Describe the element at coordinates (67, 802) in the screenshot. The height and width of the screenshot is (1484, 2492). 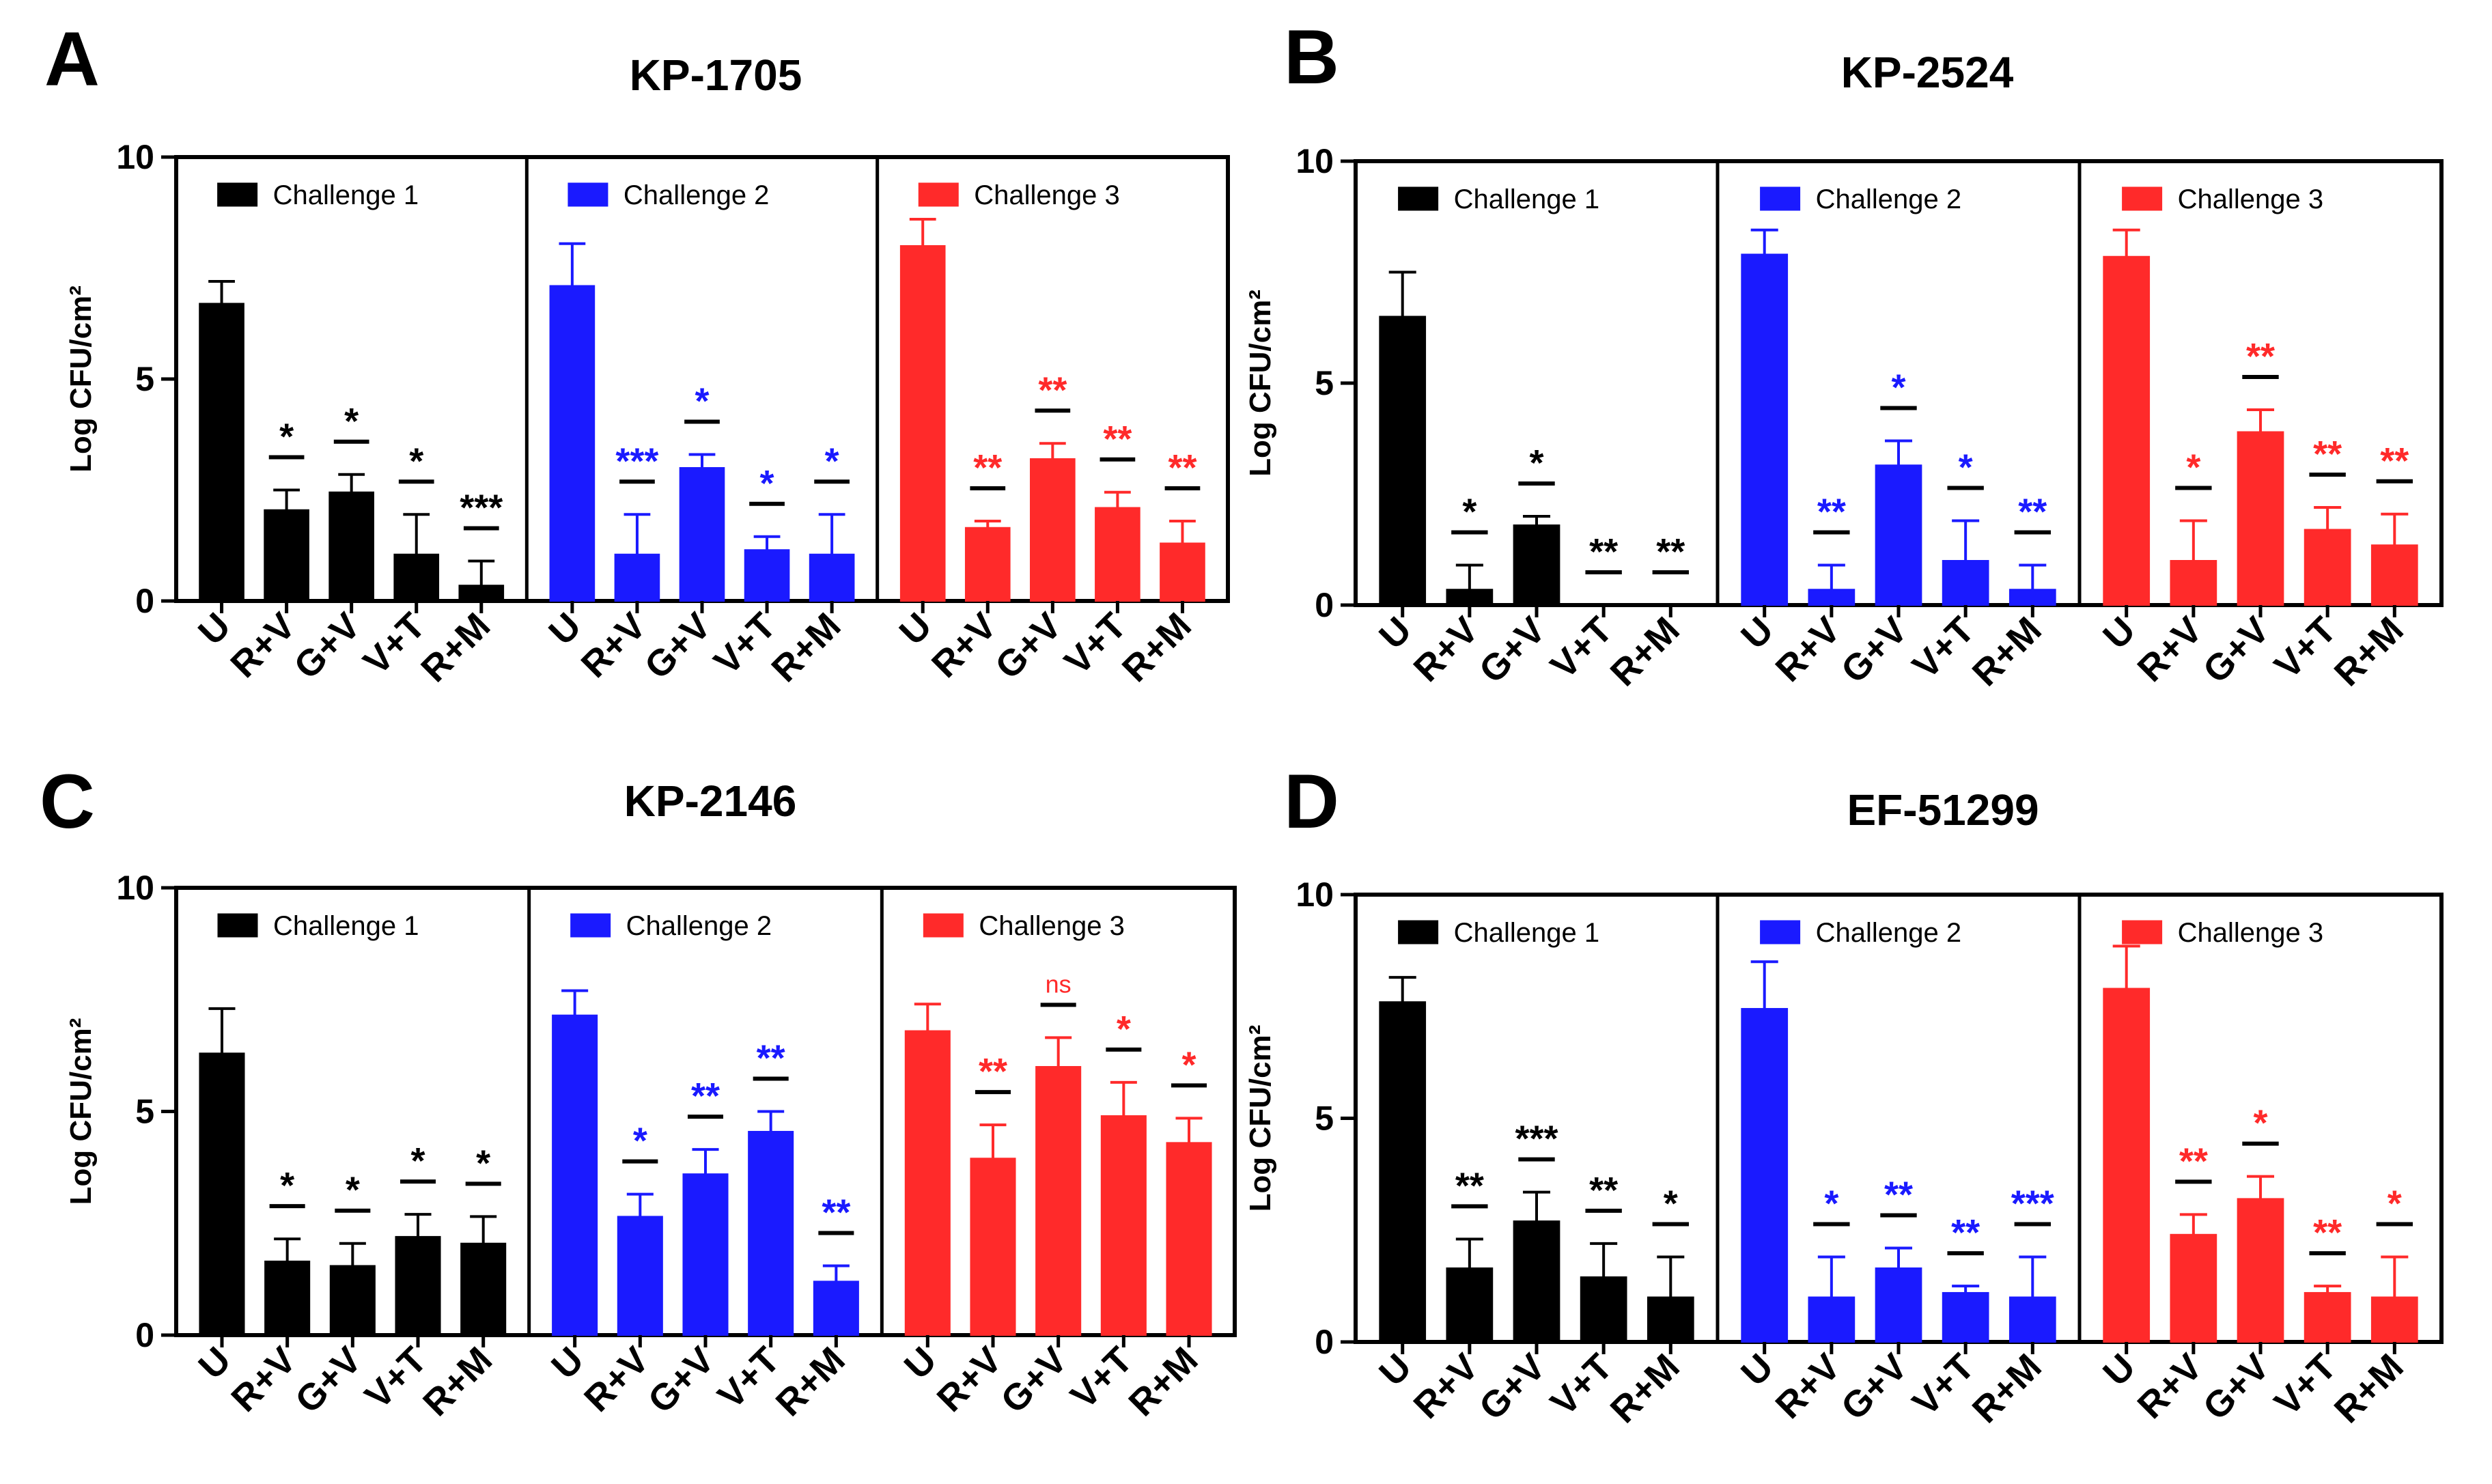
I see `panel-letter: C` at that location.